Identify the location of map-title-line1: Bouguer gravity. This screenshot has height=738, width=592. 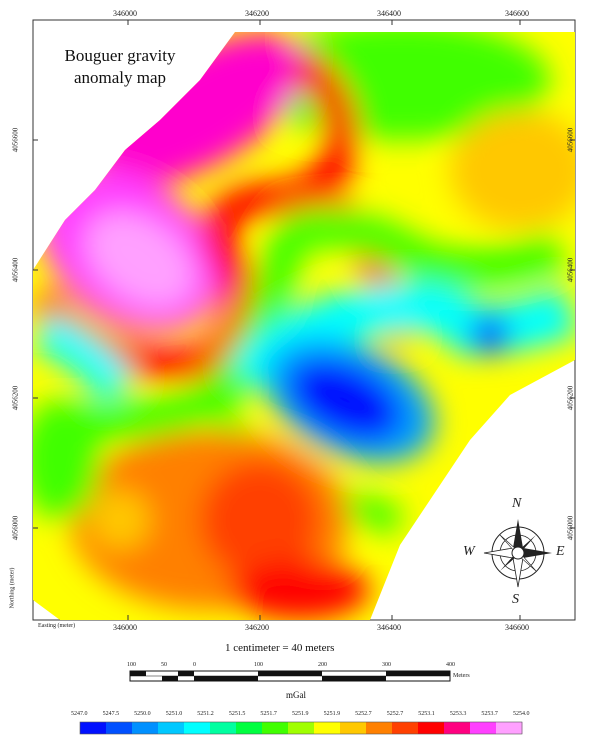
(120, 55).